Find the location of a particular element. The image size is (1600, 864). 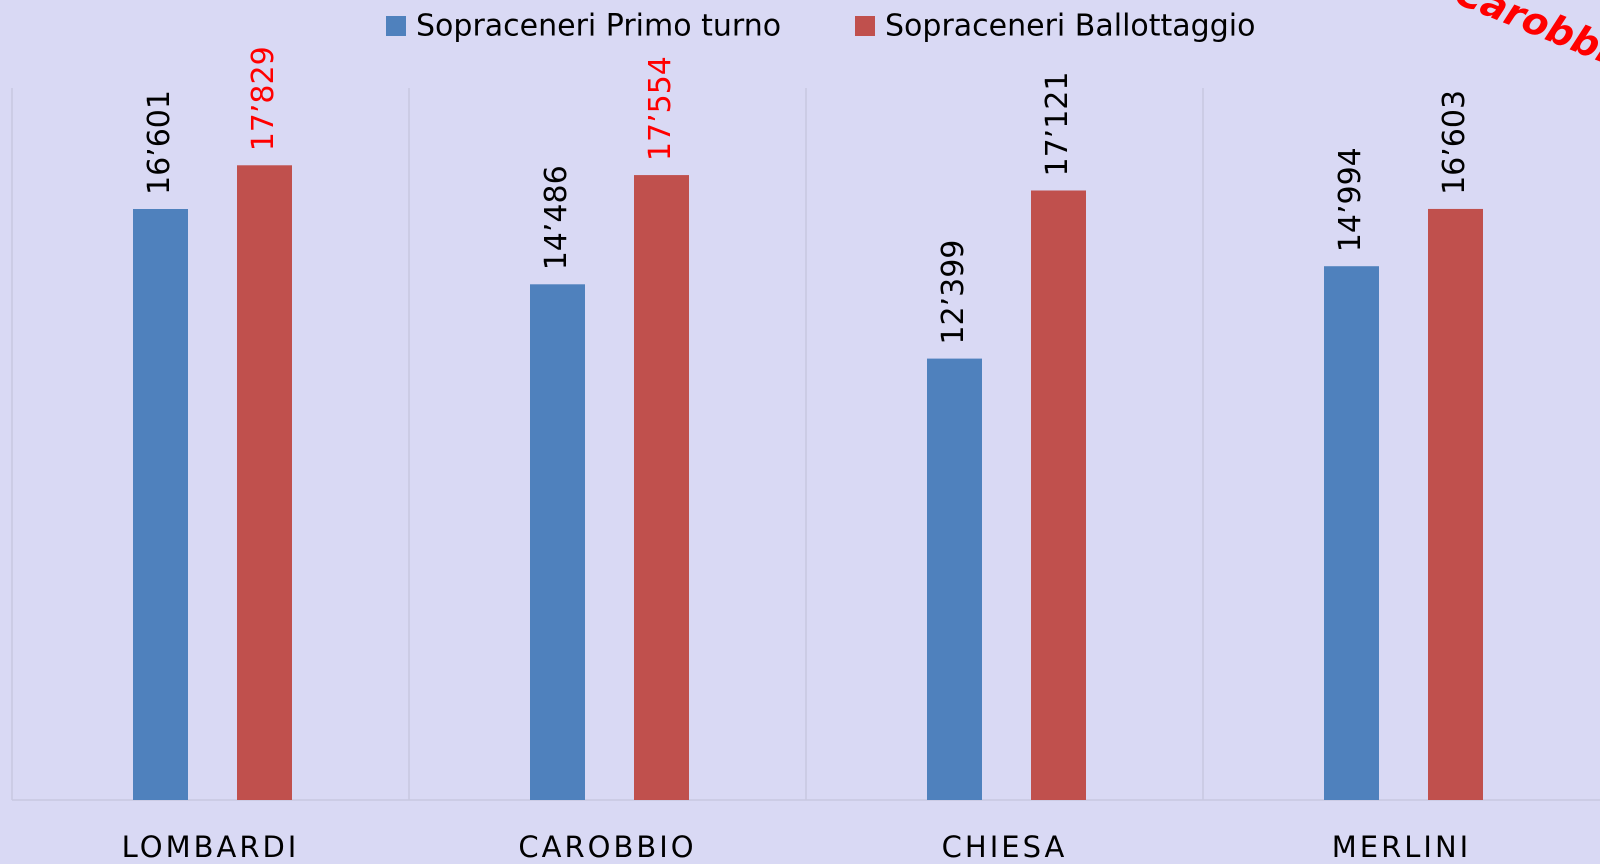

x-tick-label: MERLINI is located at coordinates (1401, 847).